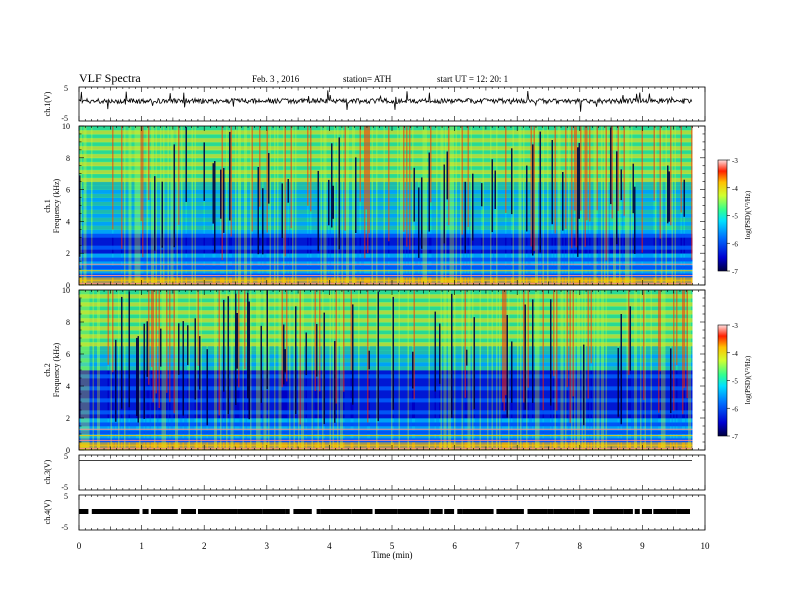  What do you see at coordinates (68, 158) in the screenshot?
I see `frequency-tick-label: 8` at bounding box center [68, 158].